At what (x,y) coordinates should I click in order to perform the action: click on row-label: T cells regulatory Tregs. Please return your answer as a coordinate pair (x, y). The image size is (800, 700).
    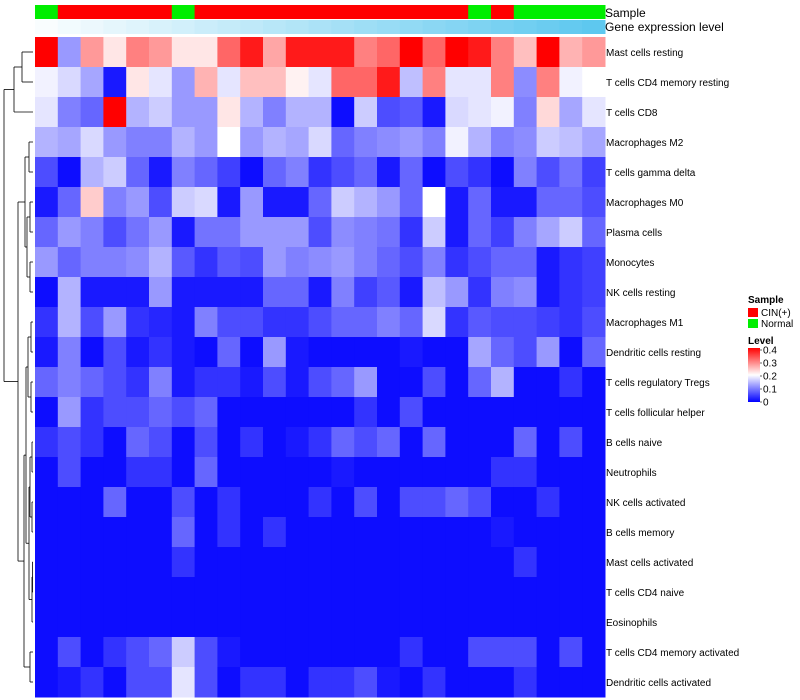
    Looking at the image, I should click on (658, 383).